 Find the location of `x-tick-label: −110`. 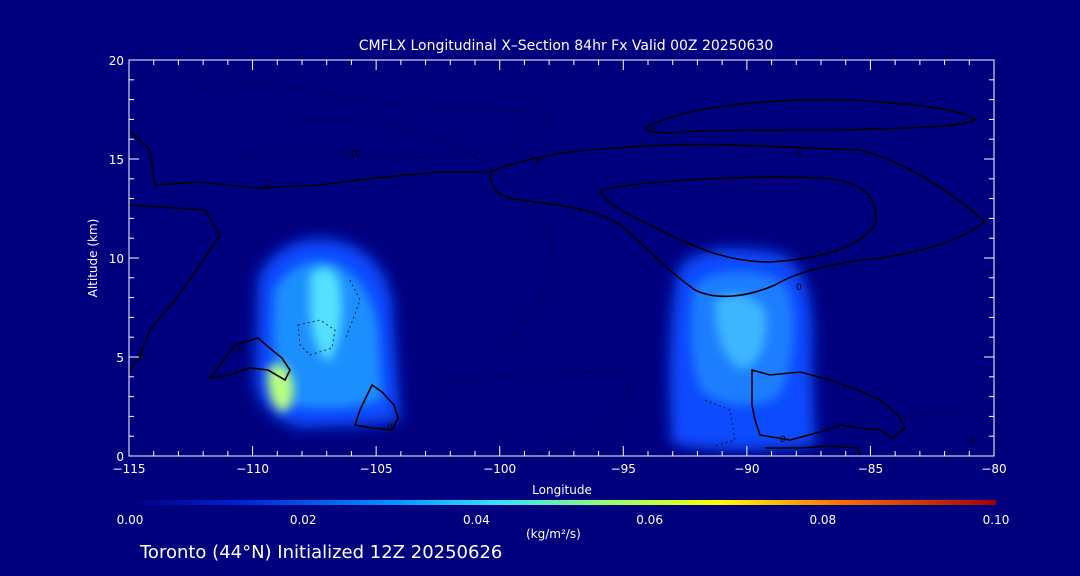

x-tick-label: −110 is located at coordinates (252, 469).